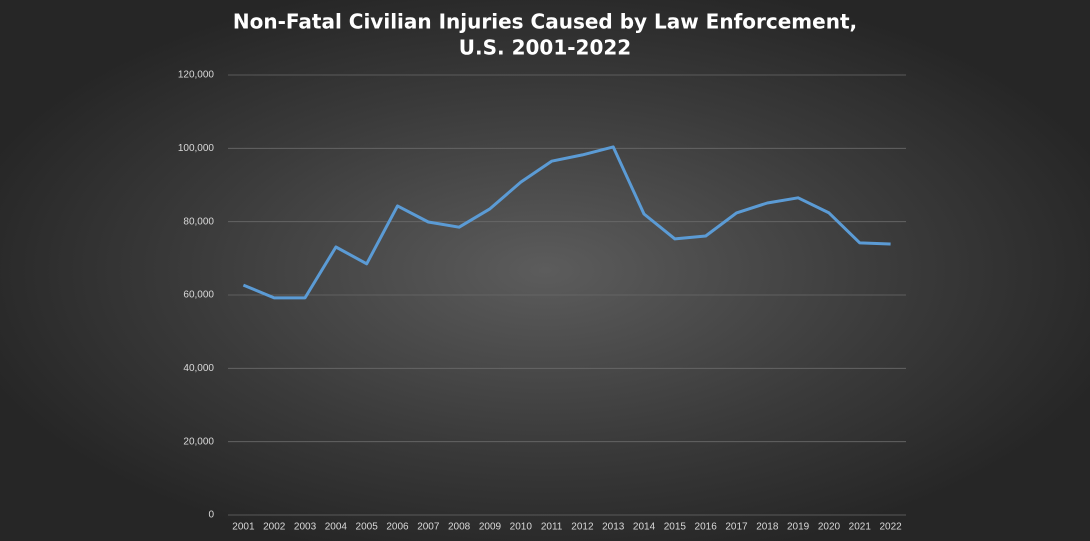 The height and width of the screenshot is (541, 1090). Describe the element at coordinates (397, 527) in the screenshot. I see `x-tick-label: 2006` at that location.